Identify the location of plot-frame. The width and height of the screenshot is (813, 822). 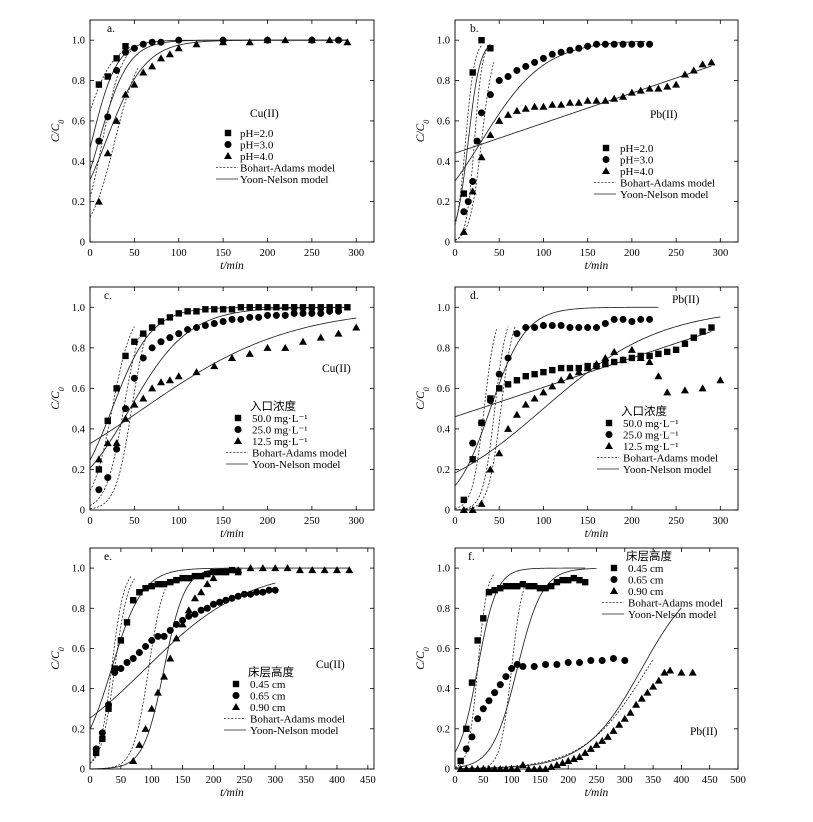
(232, 658).